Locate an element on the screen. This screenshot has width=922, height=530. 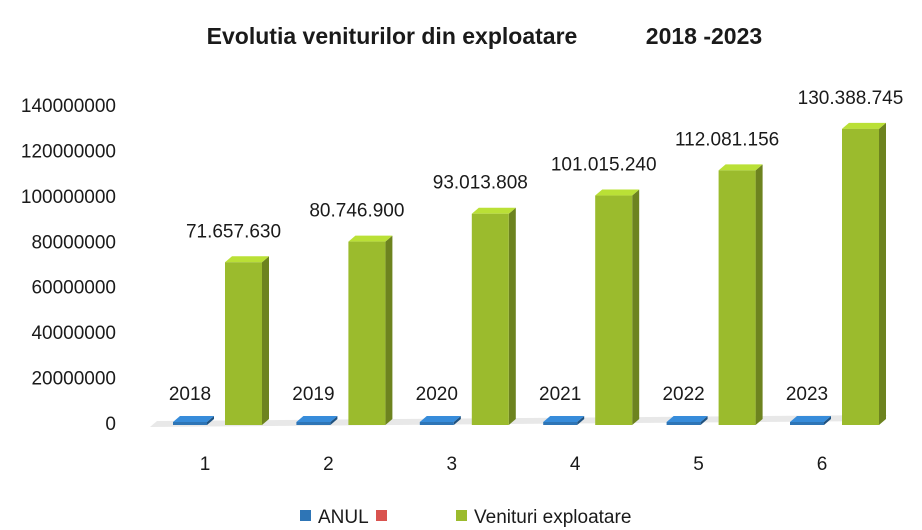
chart-subtitle: 2018 -2023 is located at coordinates (704, 36).